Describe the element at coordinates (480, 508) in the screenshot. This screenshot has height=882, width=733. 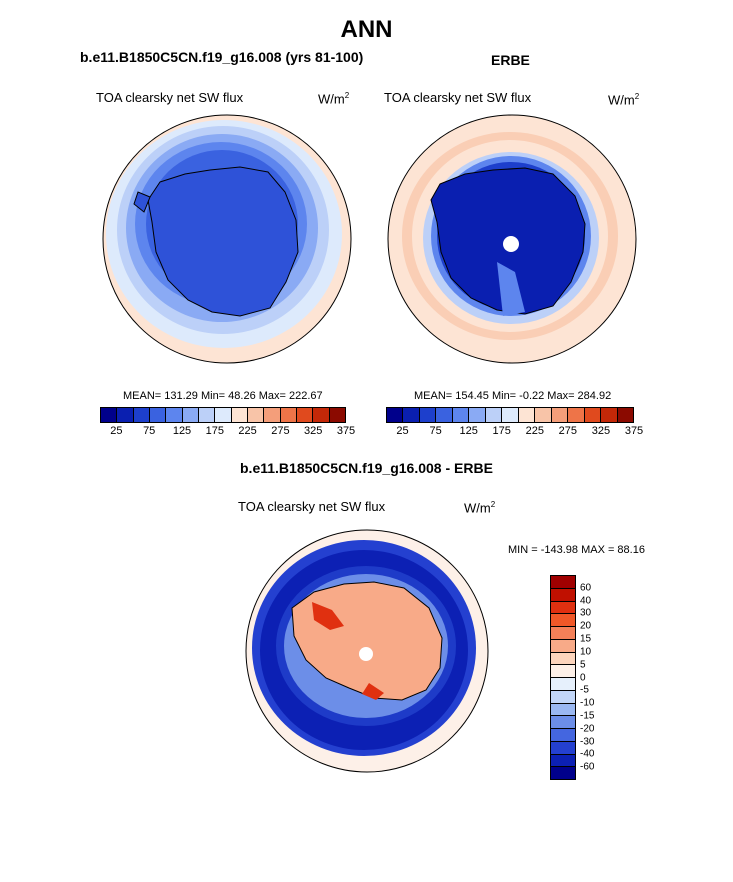
I see `diff-units-label: W/m2` at that location.